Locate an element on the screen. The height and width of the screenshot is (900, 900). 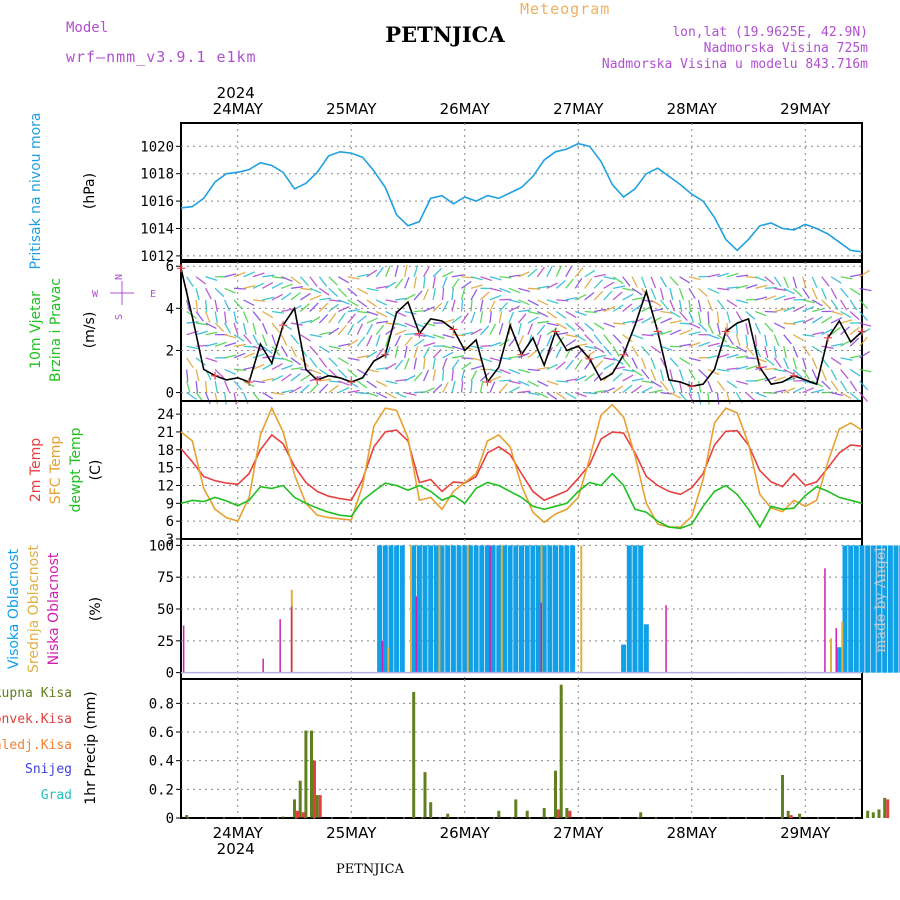
wind-panel: 0 2 4 6 is located at coordinates (519, 332).